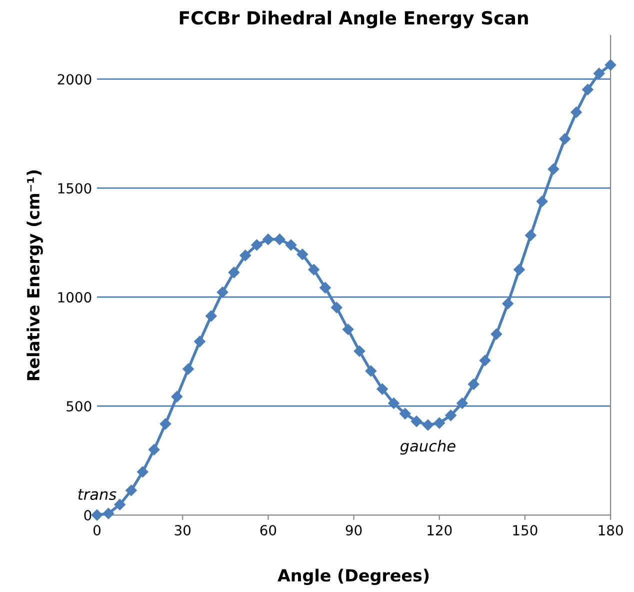 Image resolution: width=634 pixels, height=592 pixels. Describe the element at coordinates (75, 188) in the screenshot. I see `y-tick-label: 1500` at that location.